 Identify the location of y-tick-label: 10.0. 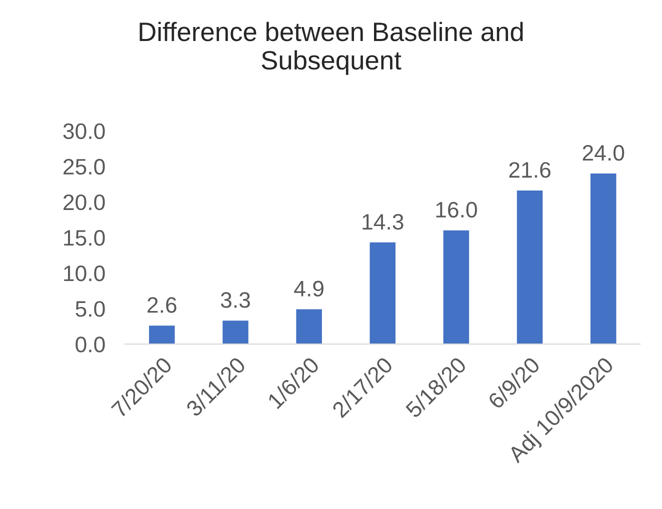
(84, 274).